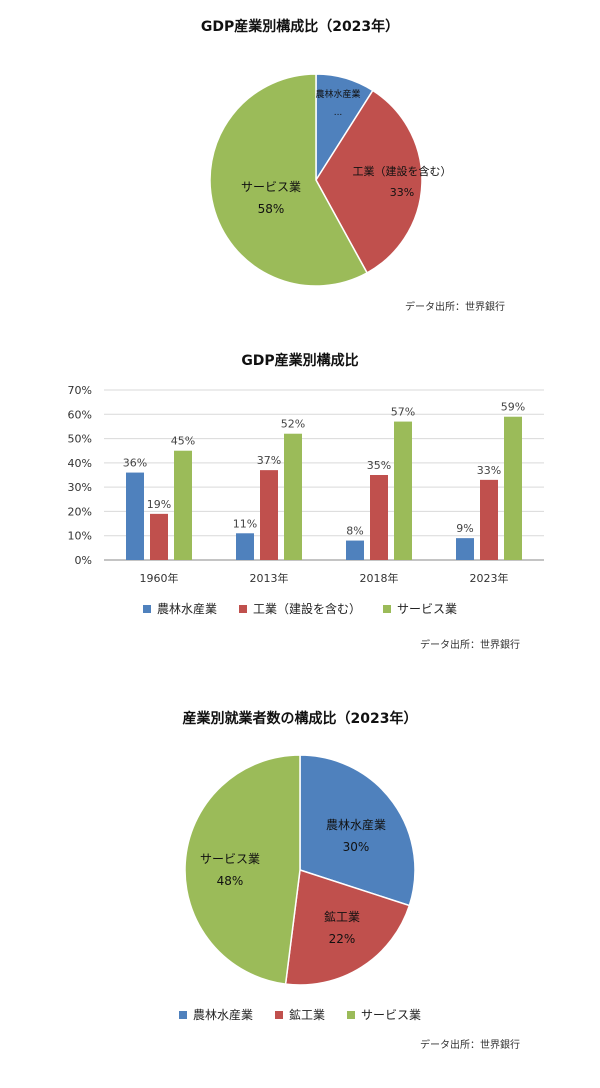  I want to click on y-tick-label: 10%, so click(80, 536).